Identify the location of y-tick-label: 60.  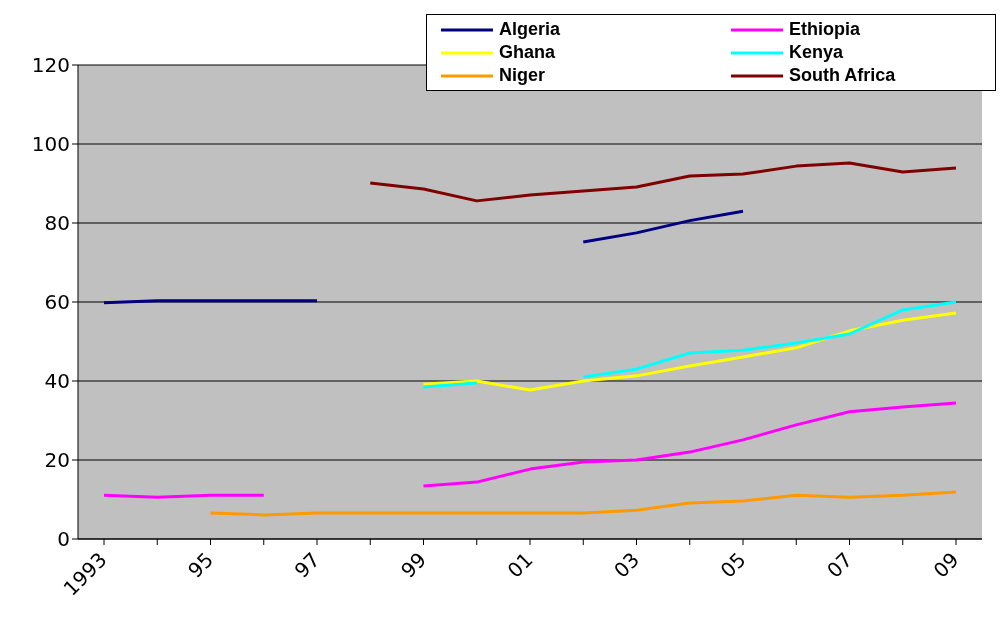
(57, 302).